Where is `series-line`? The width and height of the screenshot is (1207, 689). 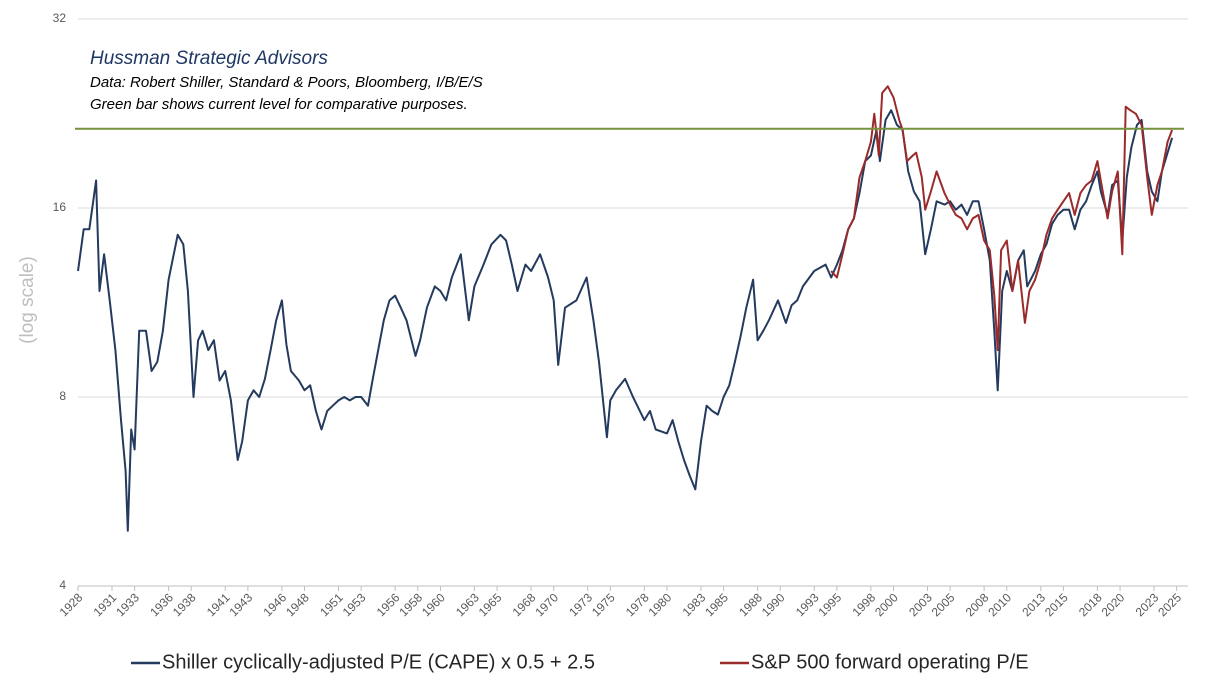 series-line is located at coordinates (1002, 218).